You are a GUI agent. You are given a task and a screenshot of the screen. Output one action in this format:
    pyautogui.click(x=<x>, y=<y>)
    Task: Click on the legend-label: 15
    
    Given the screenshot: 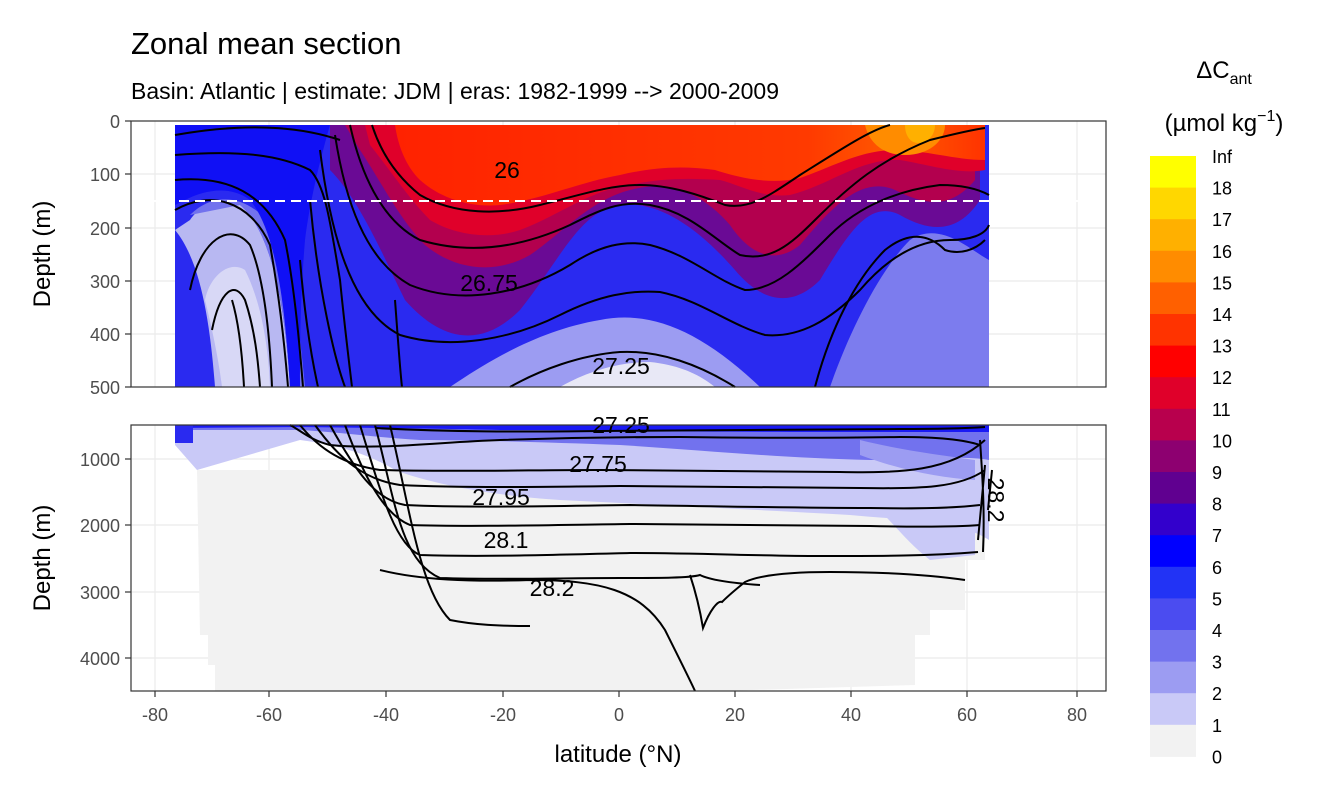 What is the action you would take?
    pyautogui.click(x=1222, y=283)
    